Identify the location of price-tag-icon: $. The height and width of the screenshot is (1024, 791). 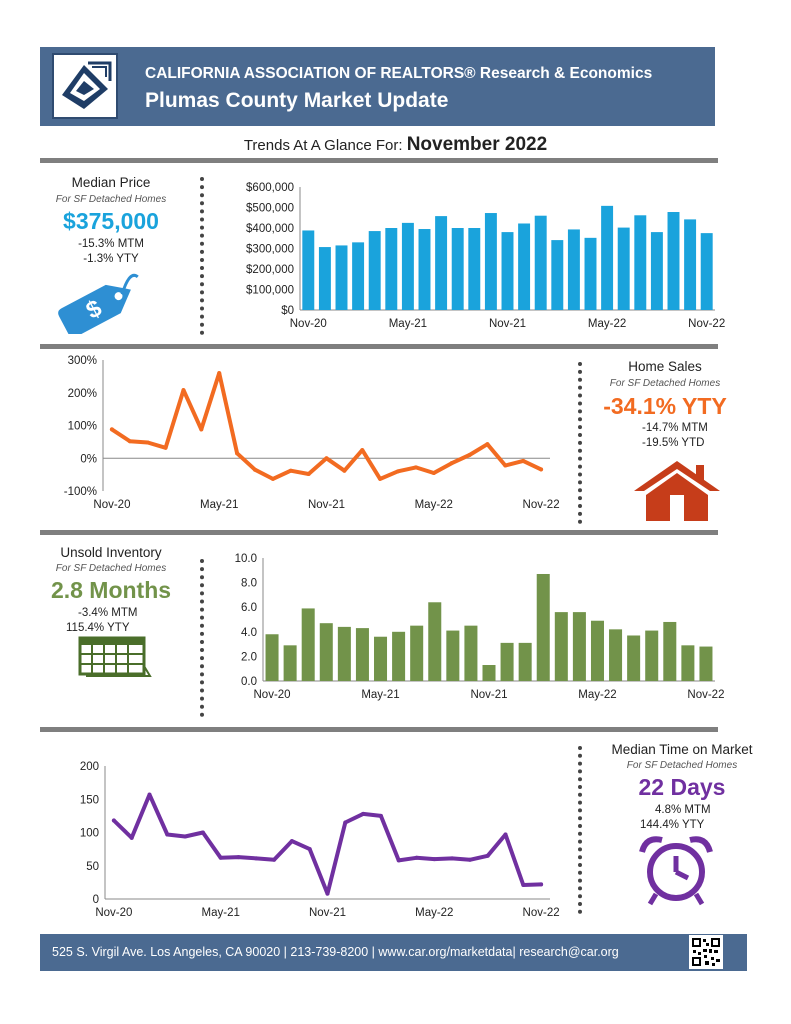
(102, 303).